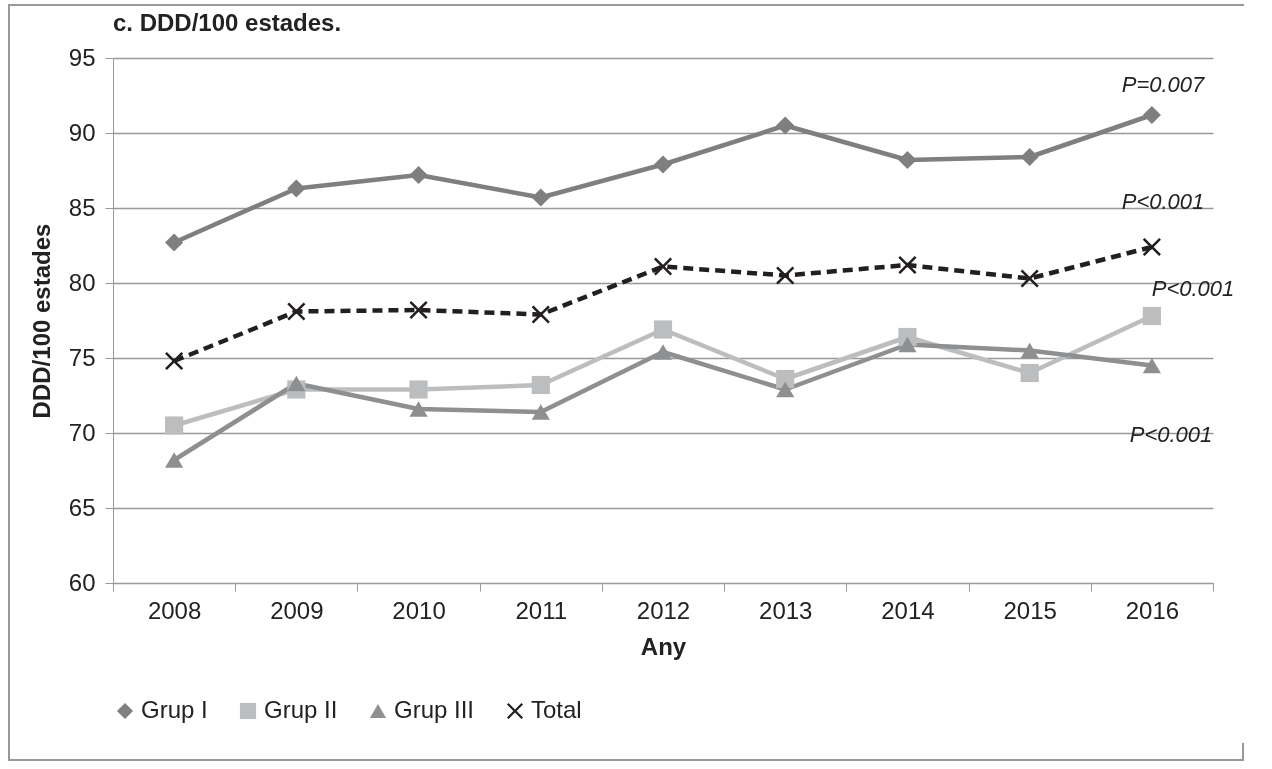 The width and height of the screenshot is (1272, 769). What do you see at coordinates (419, 610) in the screenshot?
I see `x-tick-label: 2010` at bounding box center [419, 610].